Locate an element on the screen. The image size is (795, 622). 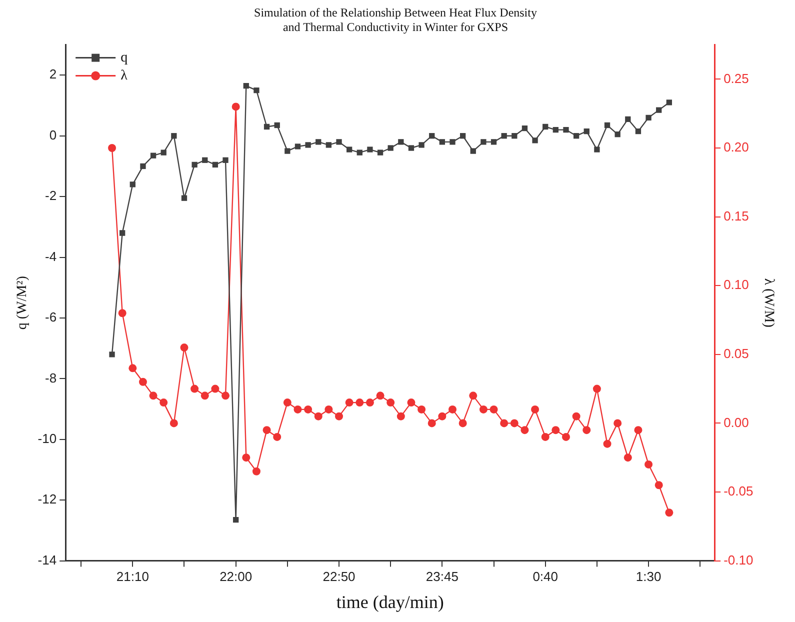
y-tick-label: -10 is located at coordinates (47, 438).